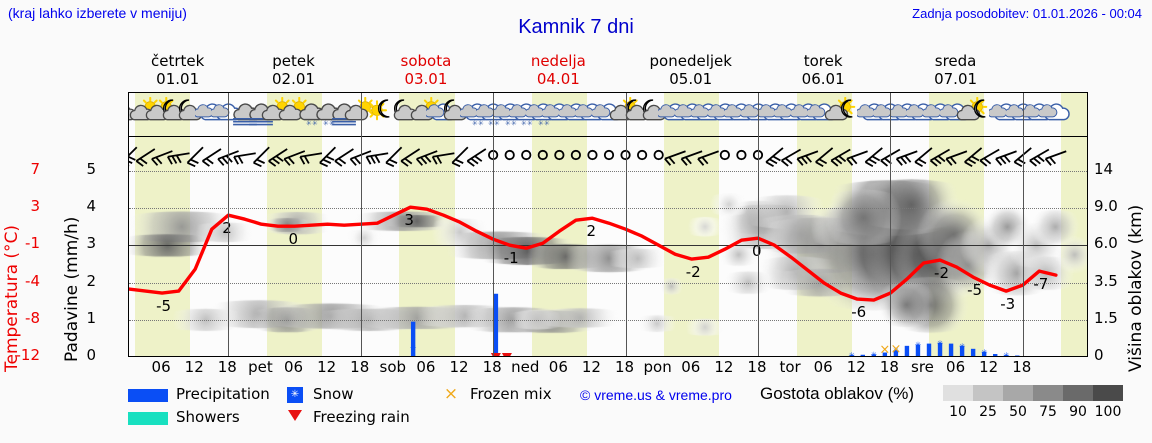  Describe the element at coordinates (32, 243) in the screenshot. I see `temperature-tick: -1` at that location.